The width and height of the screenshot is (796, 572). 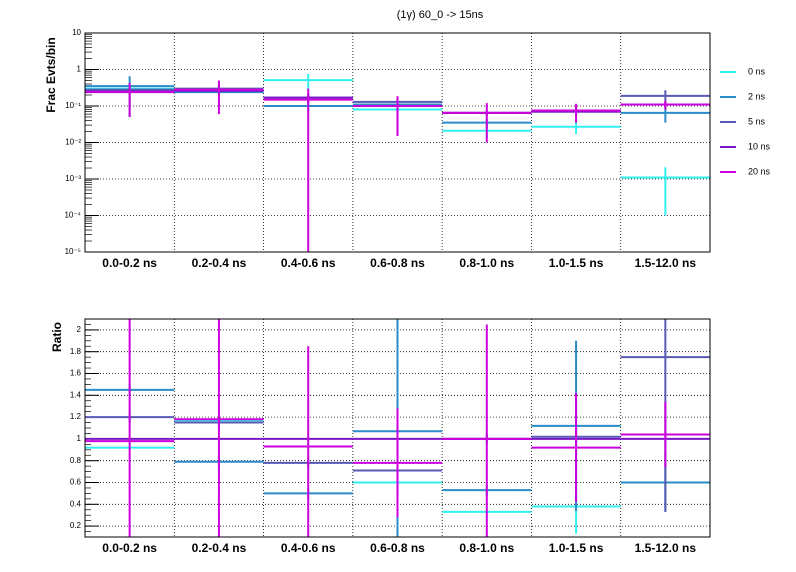 What do you see at coordinates (757, 96) in the screenshot?
I see `legend-label: 2 ns` at bounding box center [757, 96].